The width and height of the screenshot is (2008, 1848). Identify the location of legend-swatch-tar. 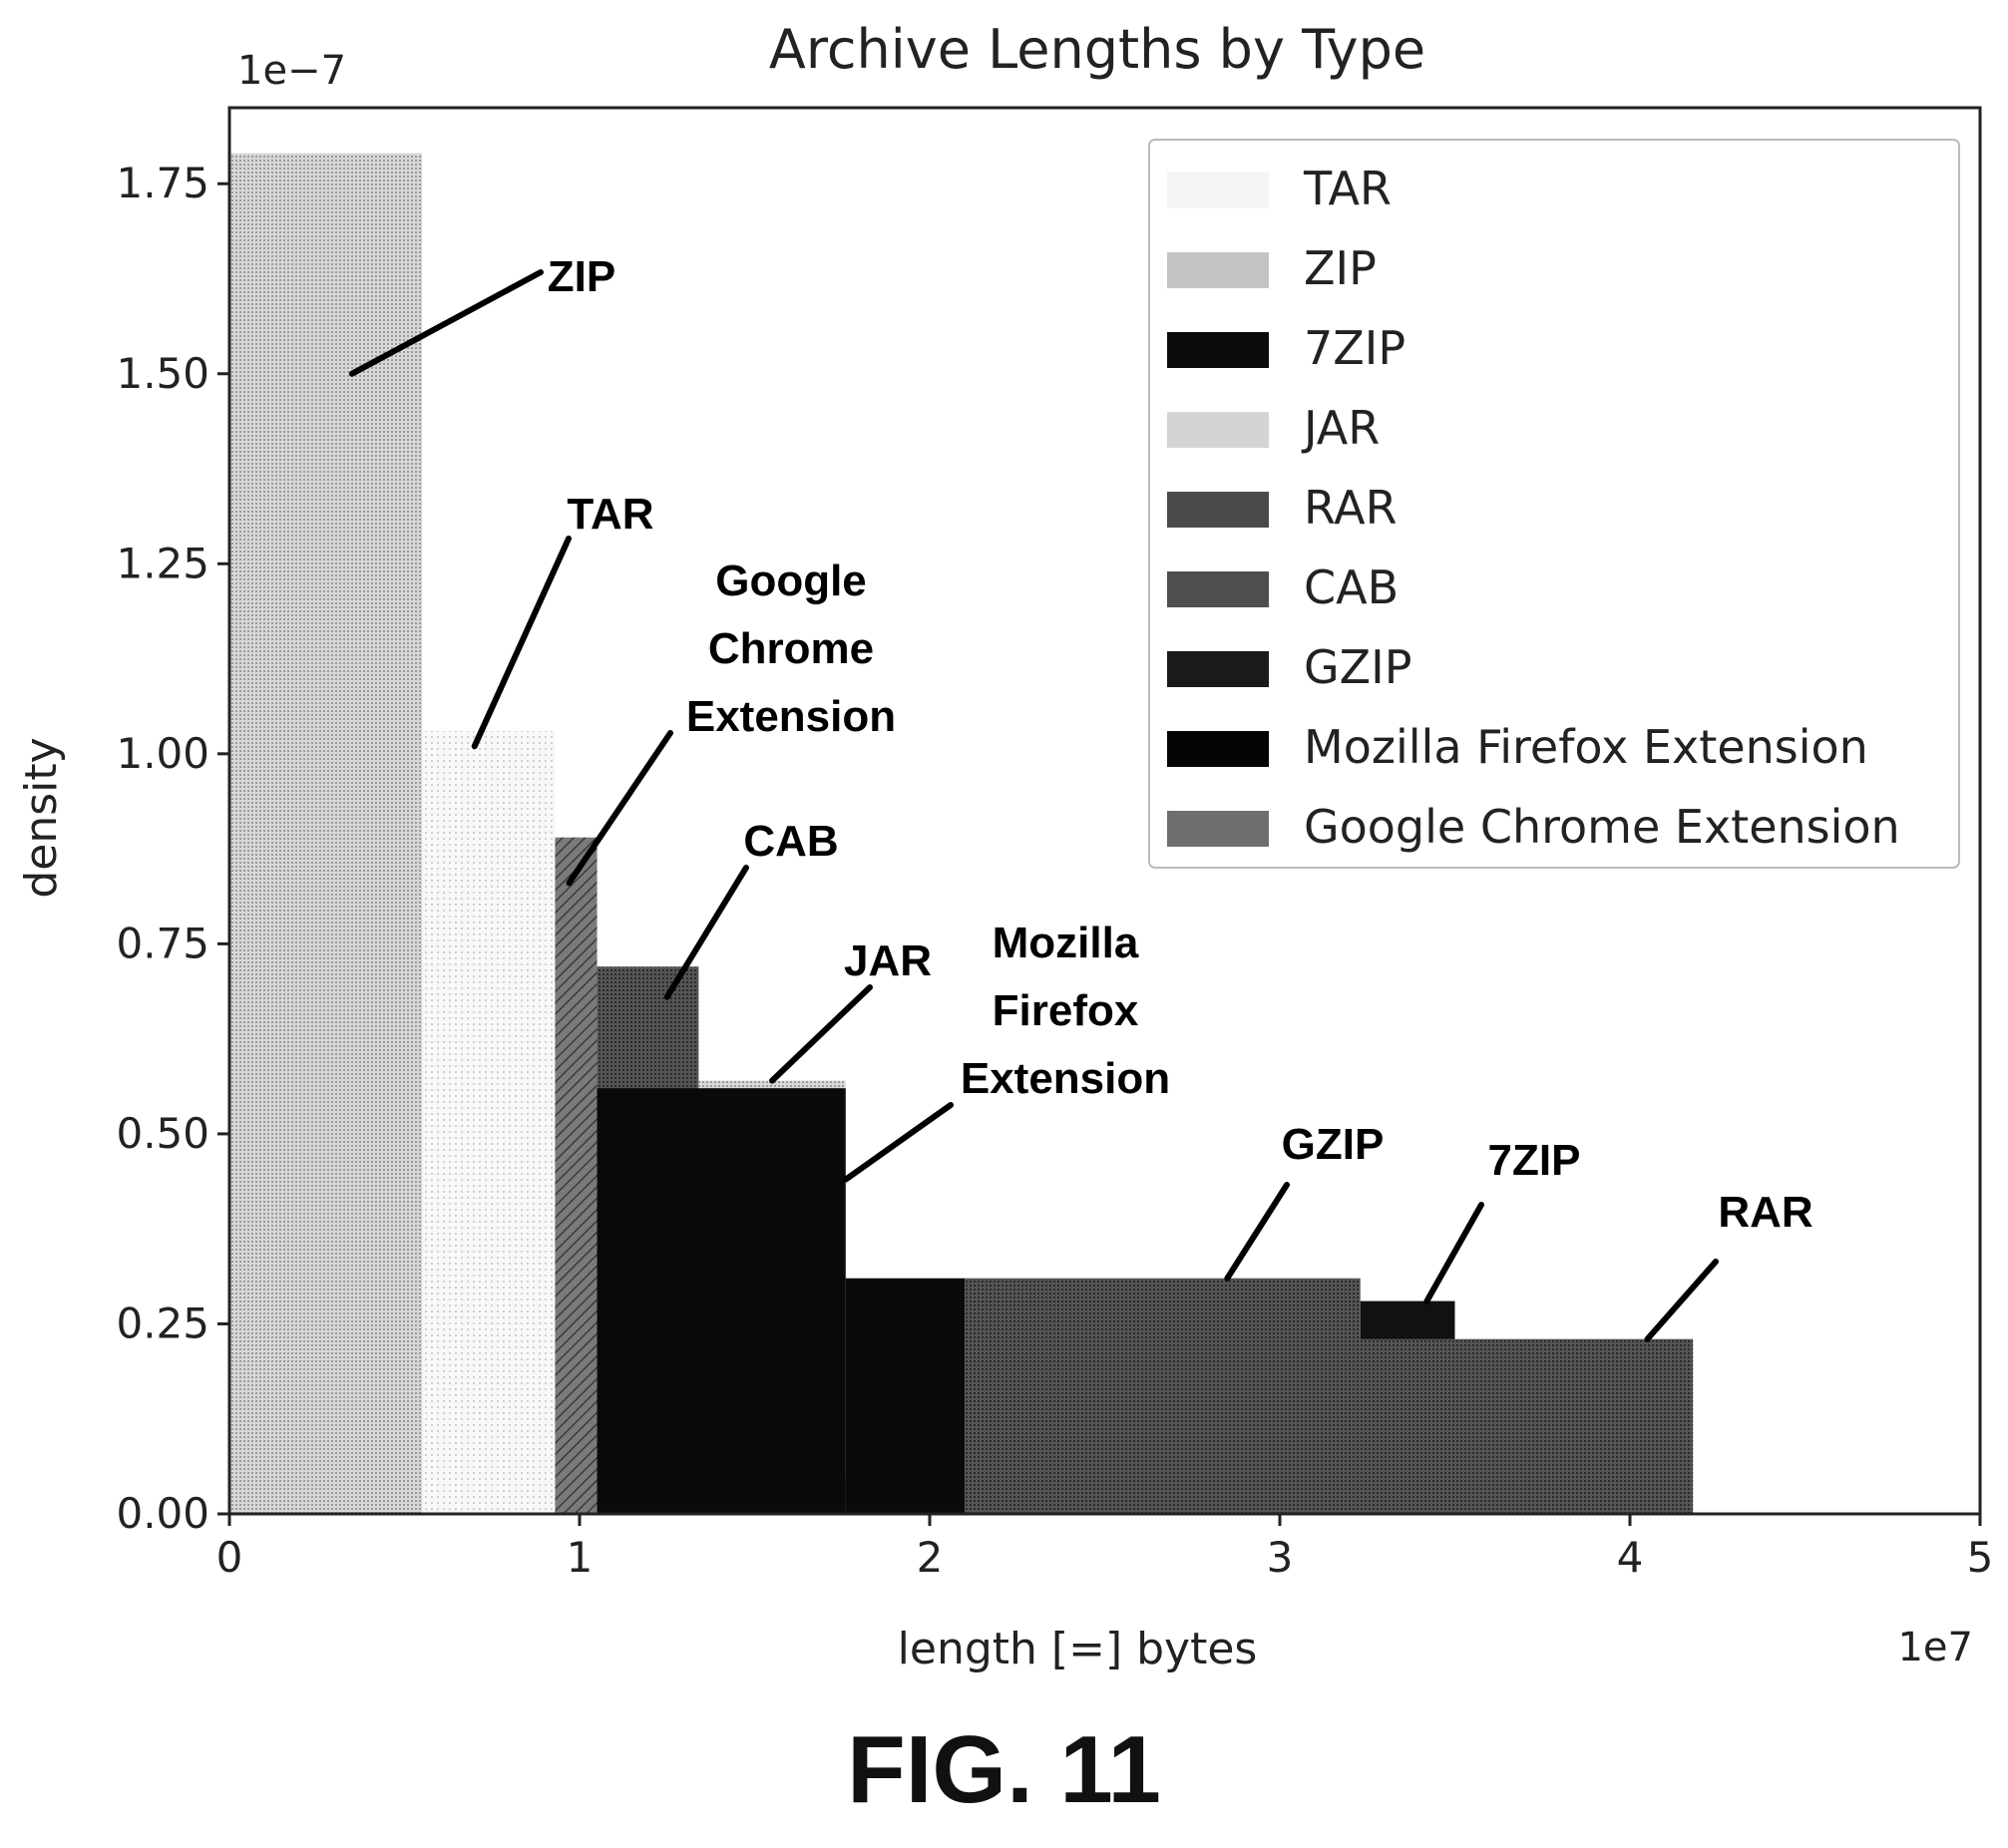
(1218, 190).